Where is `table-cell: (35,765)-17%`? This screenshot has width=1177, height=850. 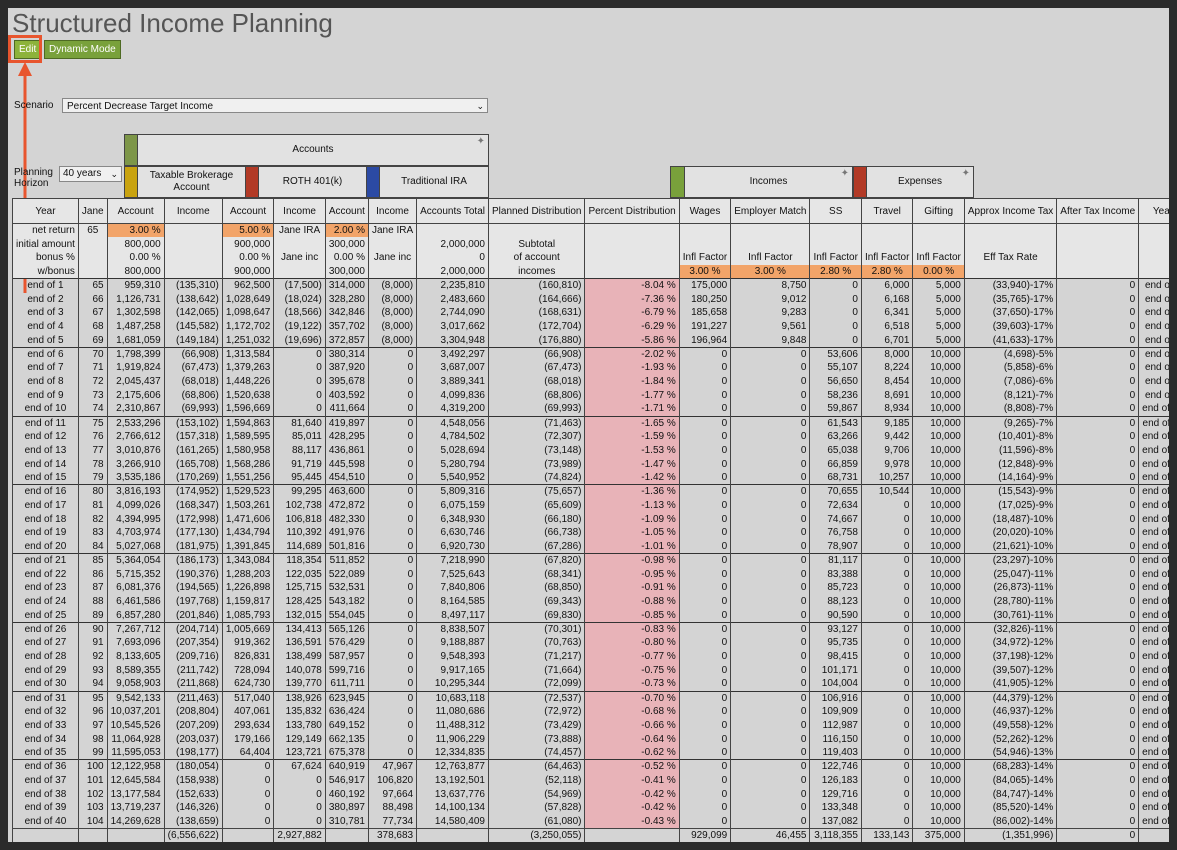
table-cell: (35,765)-17% is located at coordinates (1010, 299).